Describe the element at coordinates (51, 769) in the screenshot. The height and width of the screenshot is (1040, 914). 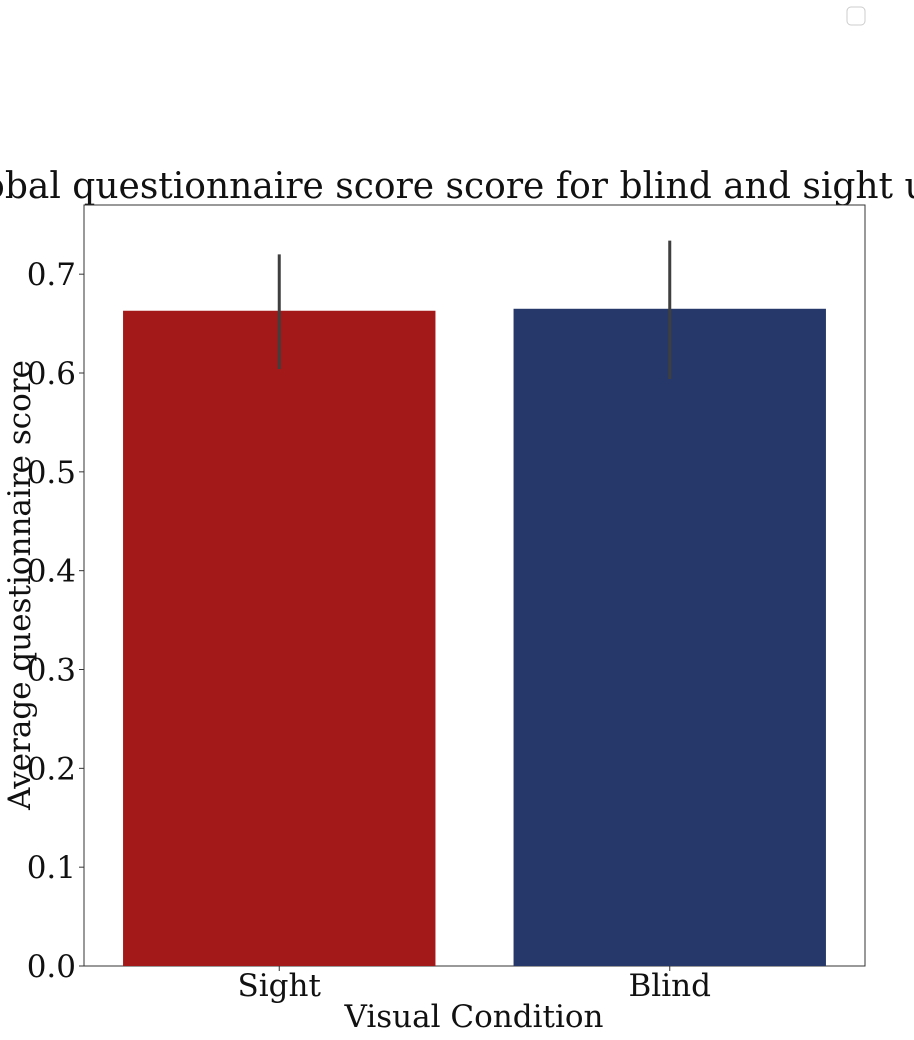
I see `y-tick-label: 0.2` at that location.